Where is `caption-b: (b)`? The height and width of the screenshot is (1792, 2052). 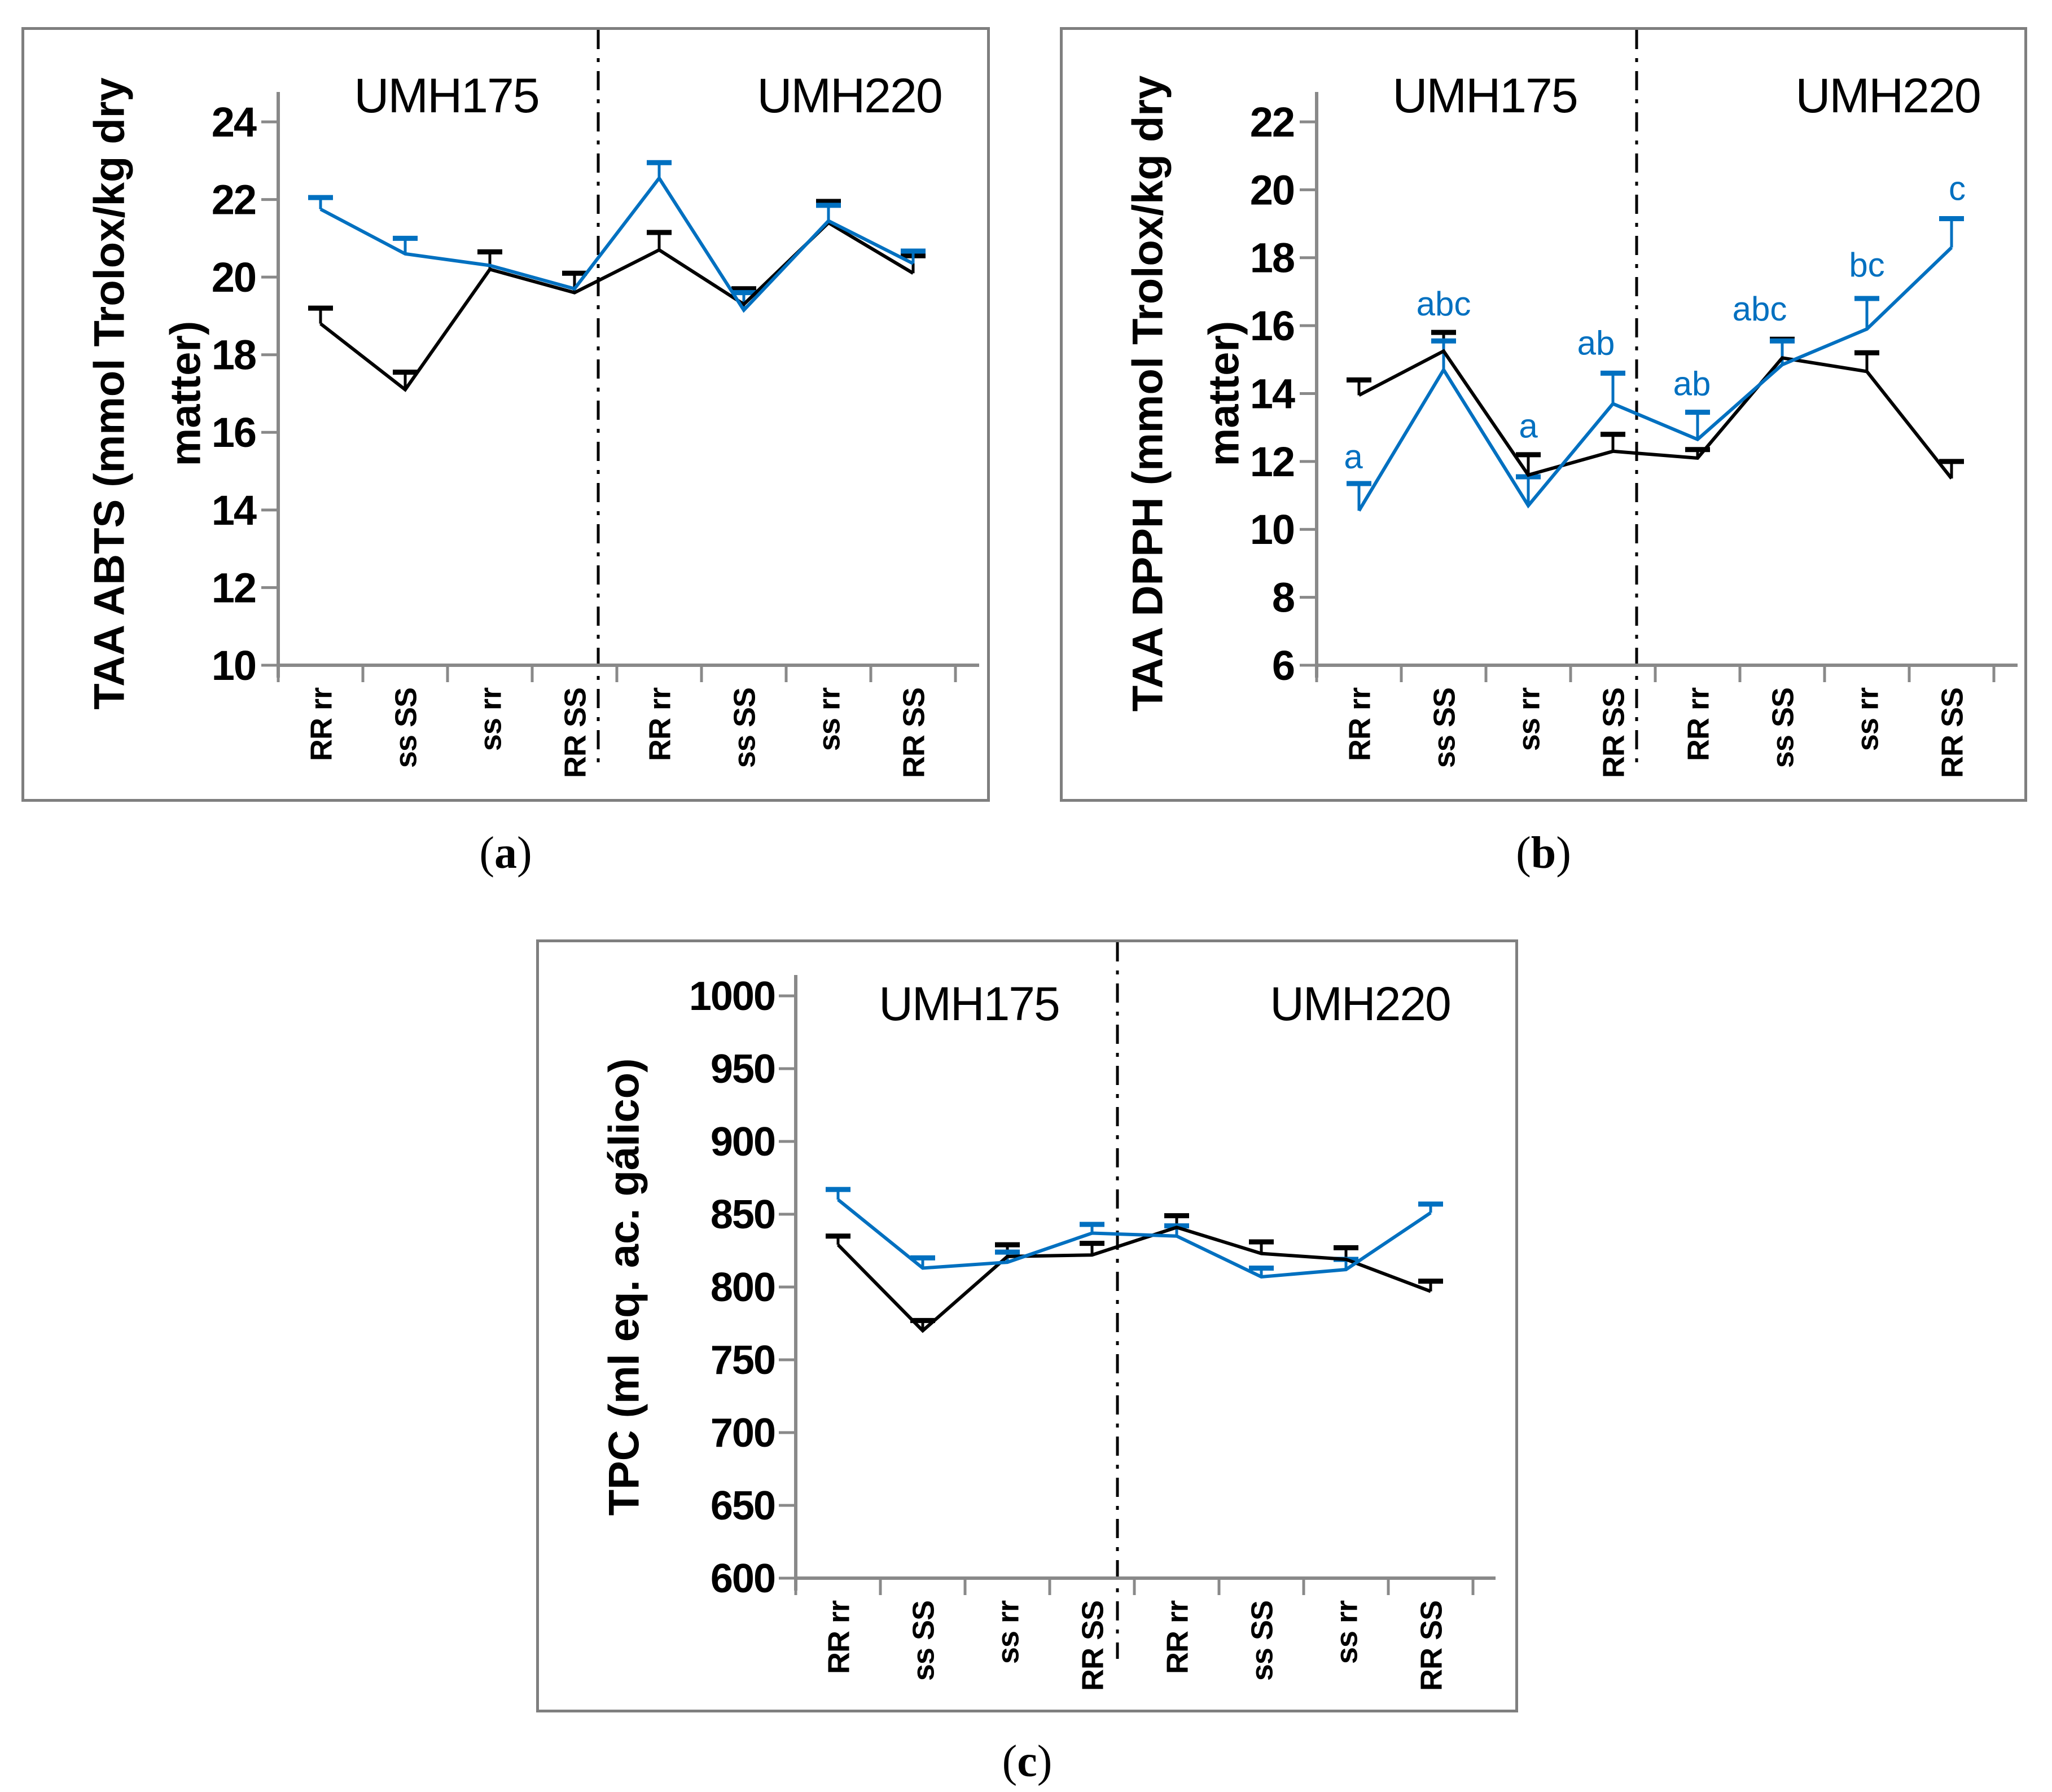
caption-b: (b) is located at coordinates (1543, 853).